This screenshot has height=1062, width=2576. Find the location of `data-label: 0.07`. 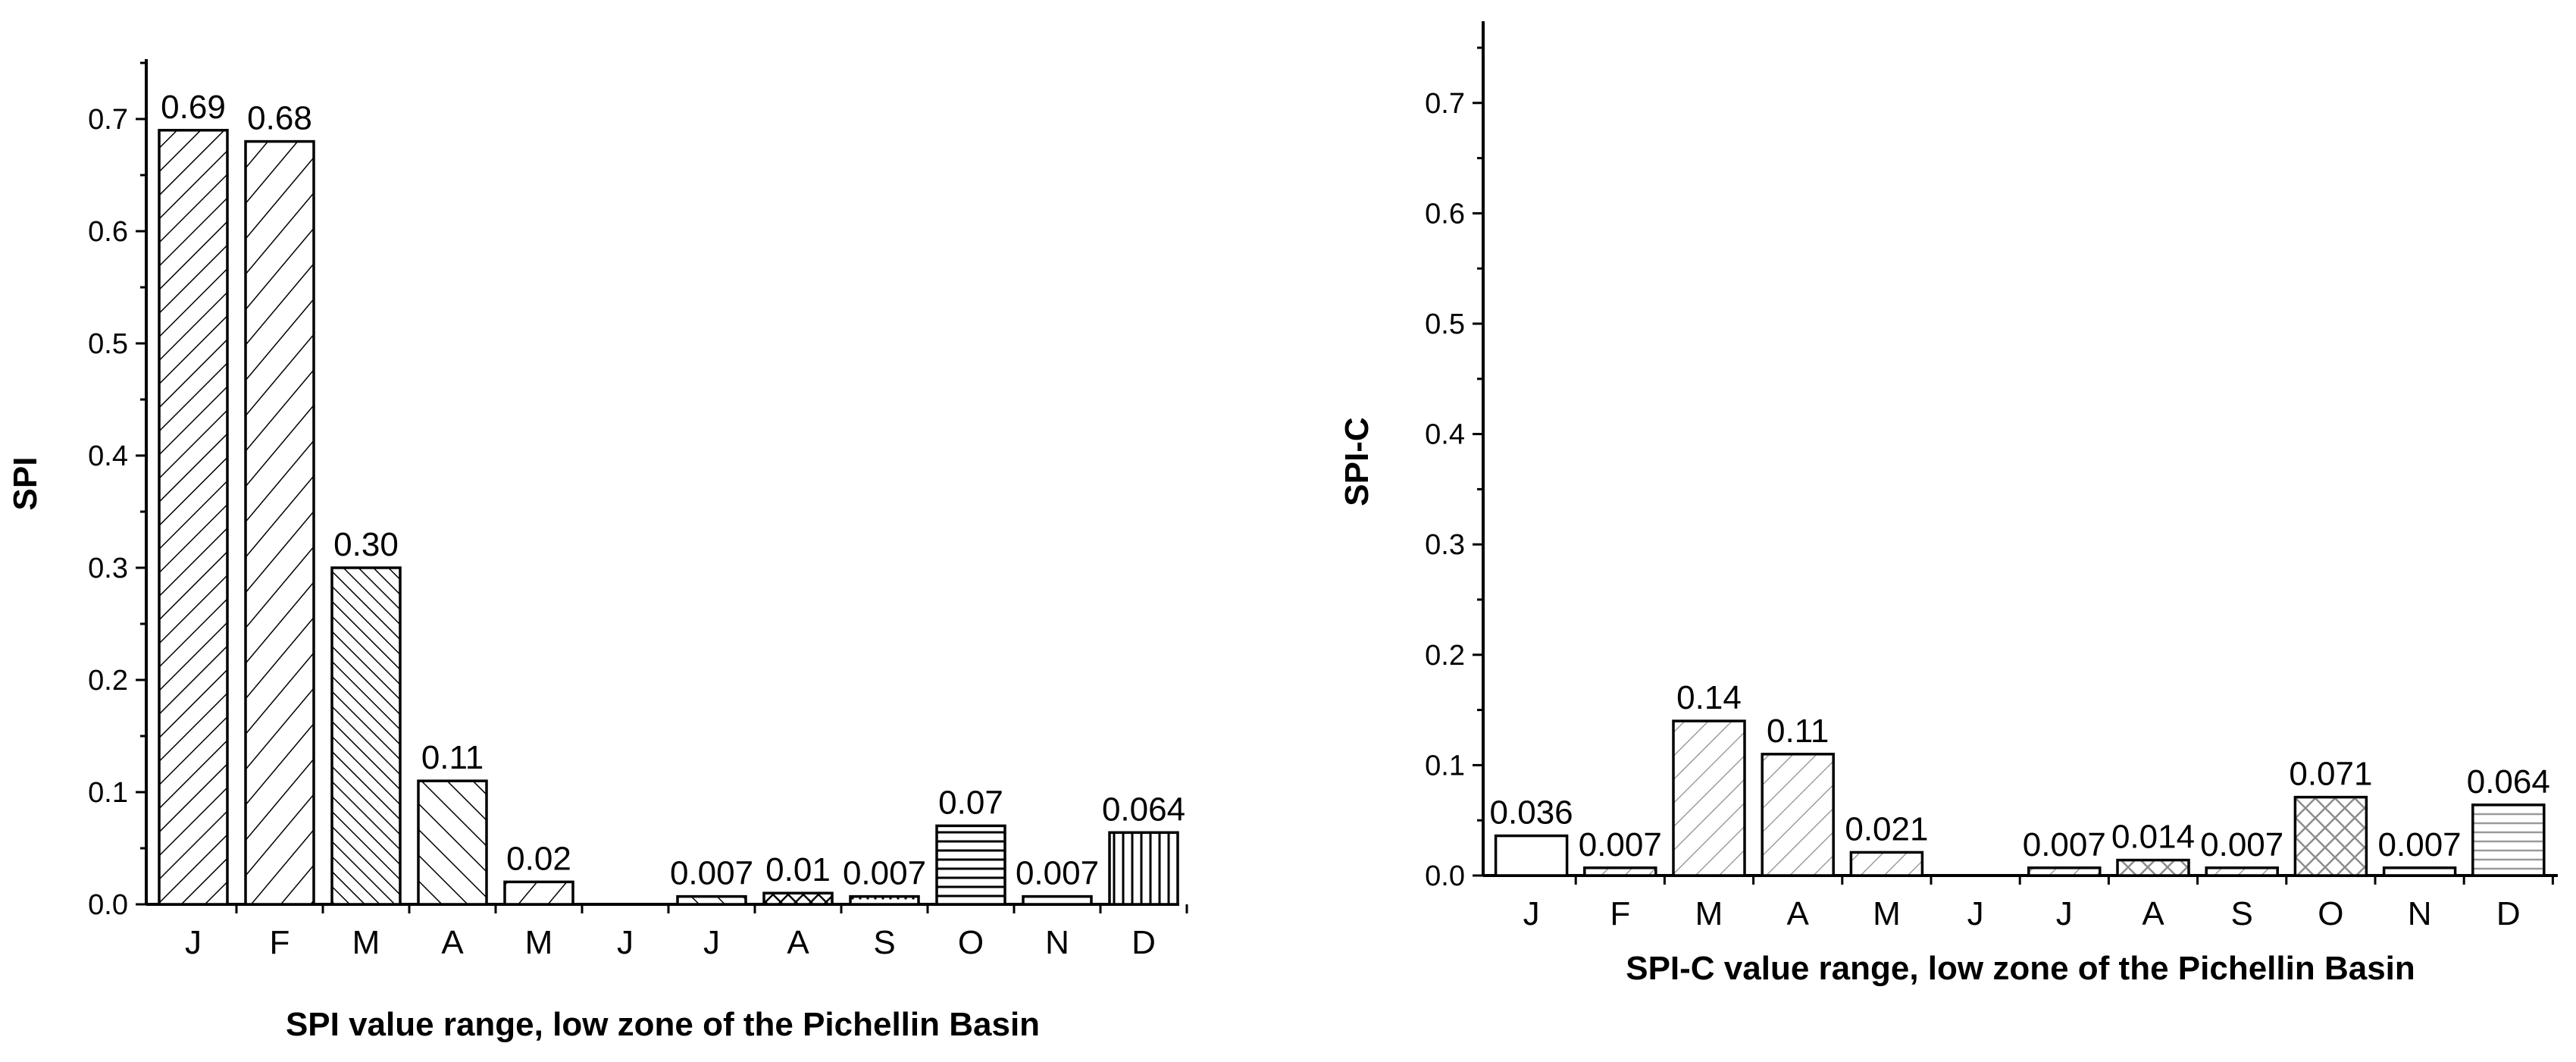

data-label: 0.07 is located at coordinates (971, 802).